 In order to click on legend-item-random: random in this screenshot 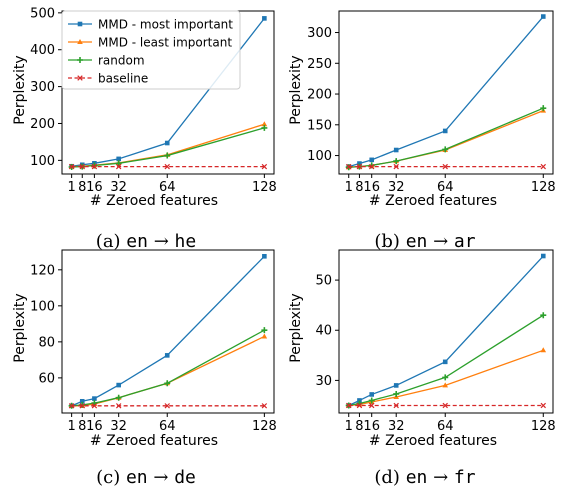, I will do `click(106, 61)`.